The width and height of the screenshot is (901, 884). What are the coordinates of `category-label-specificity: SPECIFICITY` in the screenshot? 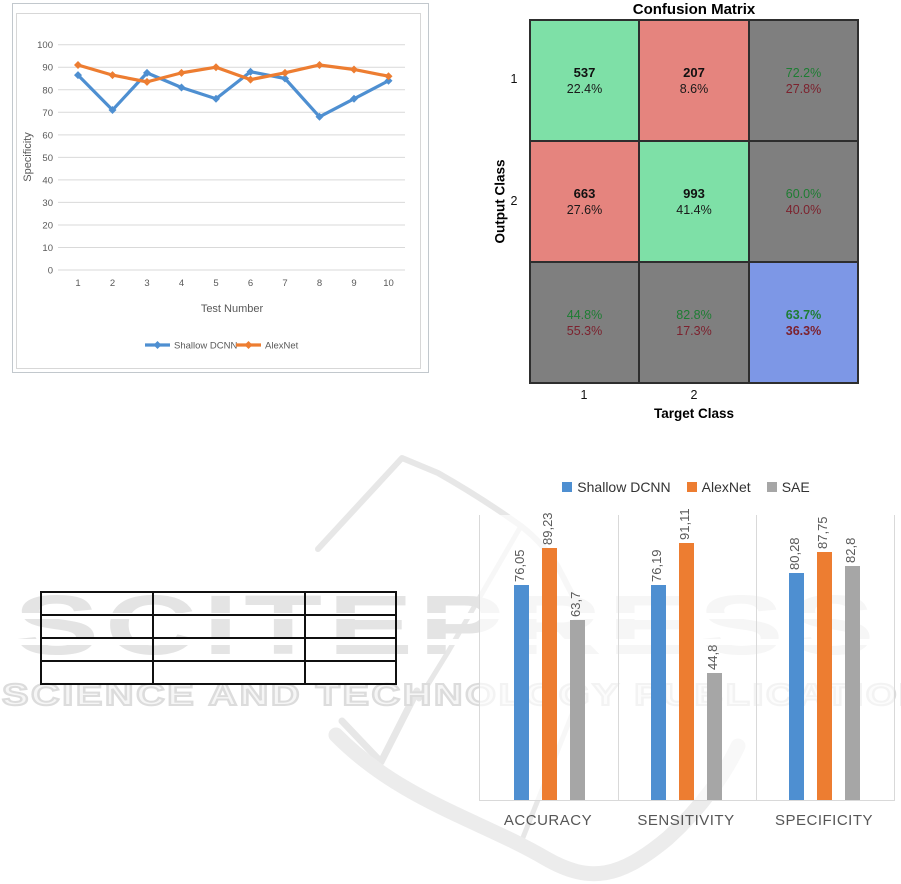 It's located at (823, 820).